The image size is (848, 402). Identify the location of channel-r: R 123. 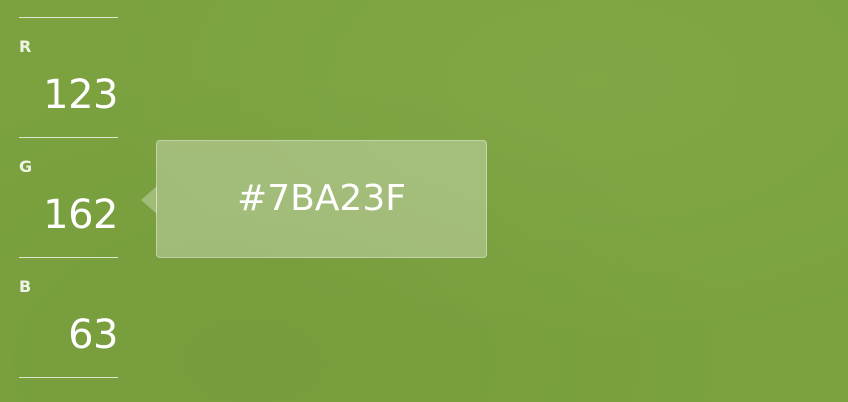
(68, 77).